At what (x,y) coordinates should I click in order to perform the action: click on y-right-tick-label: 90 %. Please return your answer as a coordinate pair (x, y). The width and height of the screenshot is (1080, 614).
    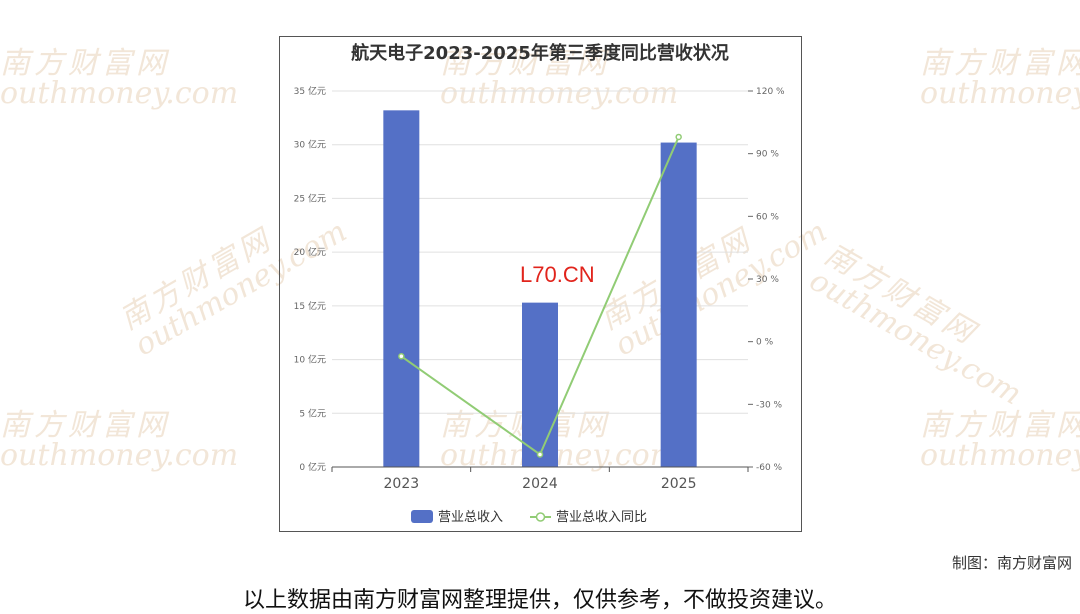
    Looking at the image, I should click on (767, 155).